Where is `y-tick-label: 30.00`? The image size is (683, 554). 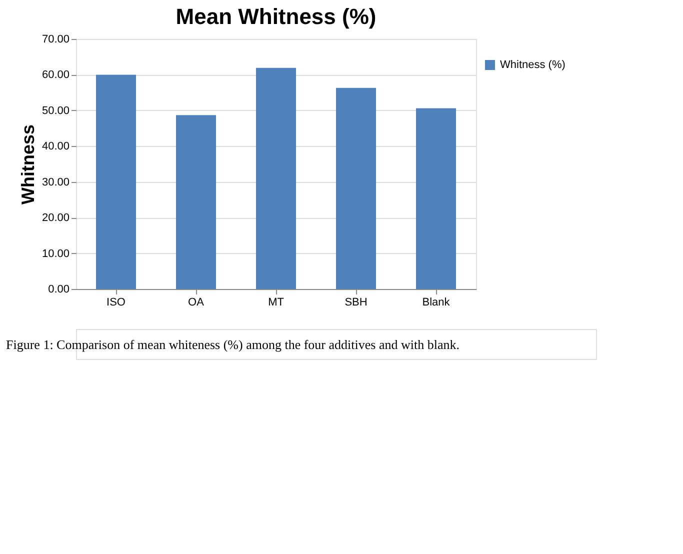
y-tick-label: 30.00 is located at coordinates (56, 182).